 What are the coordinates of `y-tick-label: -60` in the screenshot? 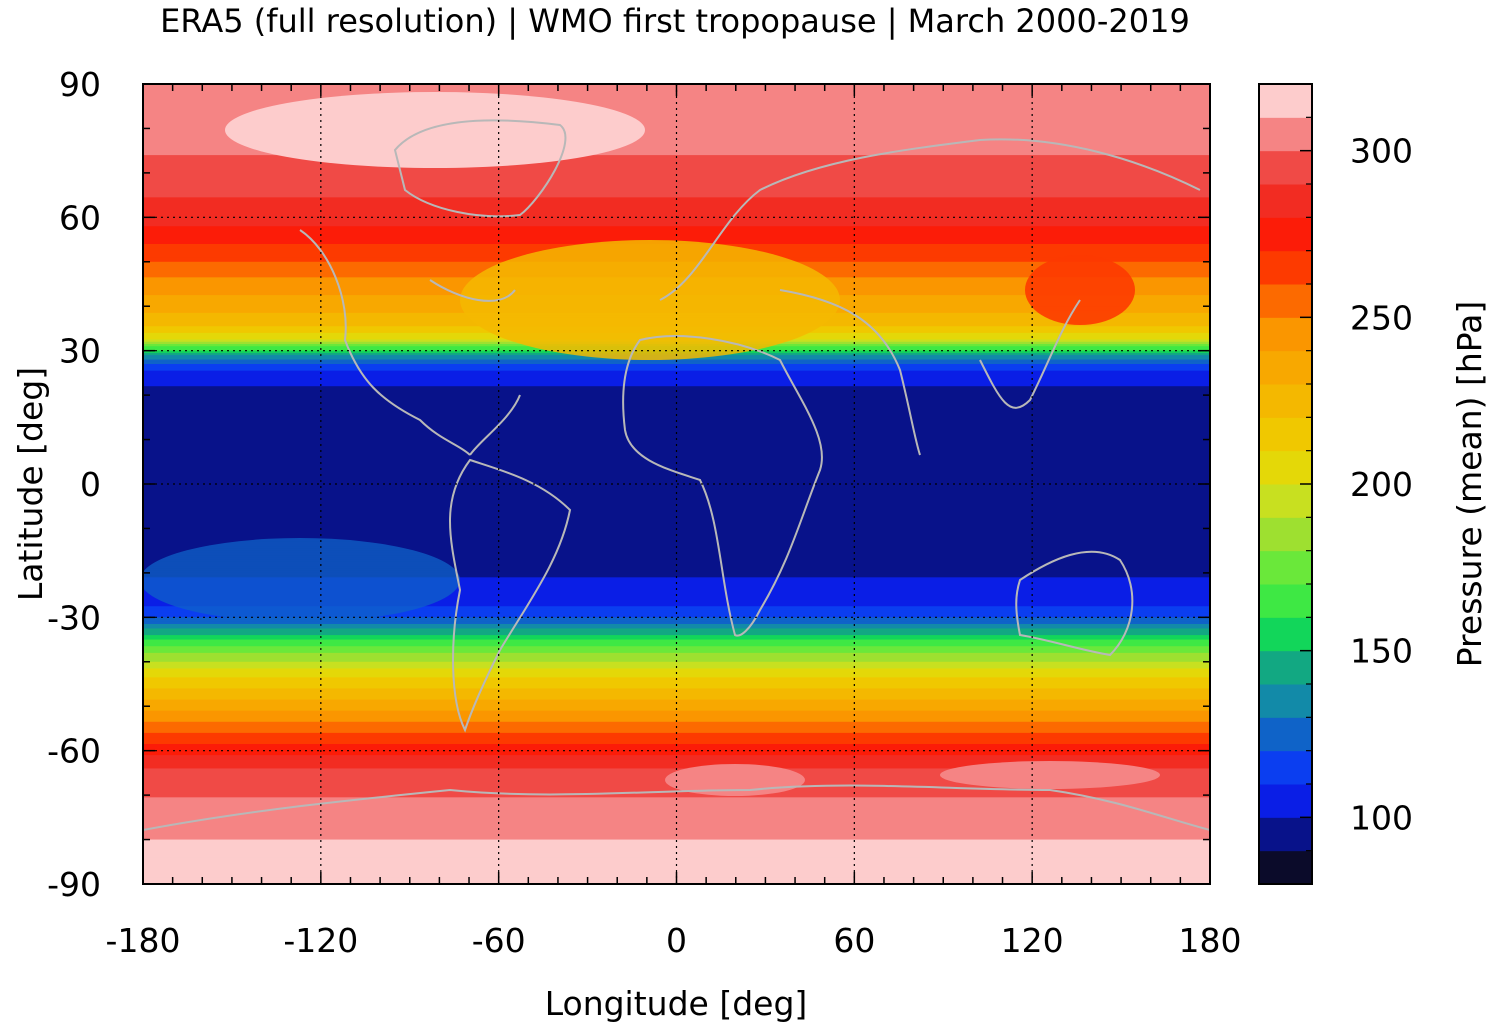 It's located at (74, 751).